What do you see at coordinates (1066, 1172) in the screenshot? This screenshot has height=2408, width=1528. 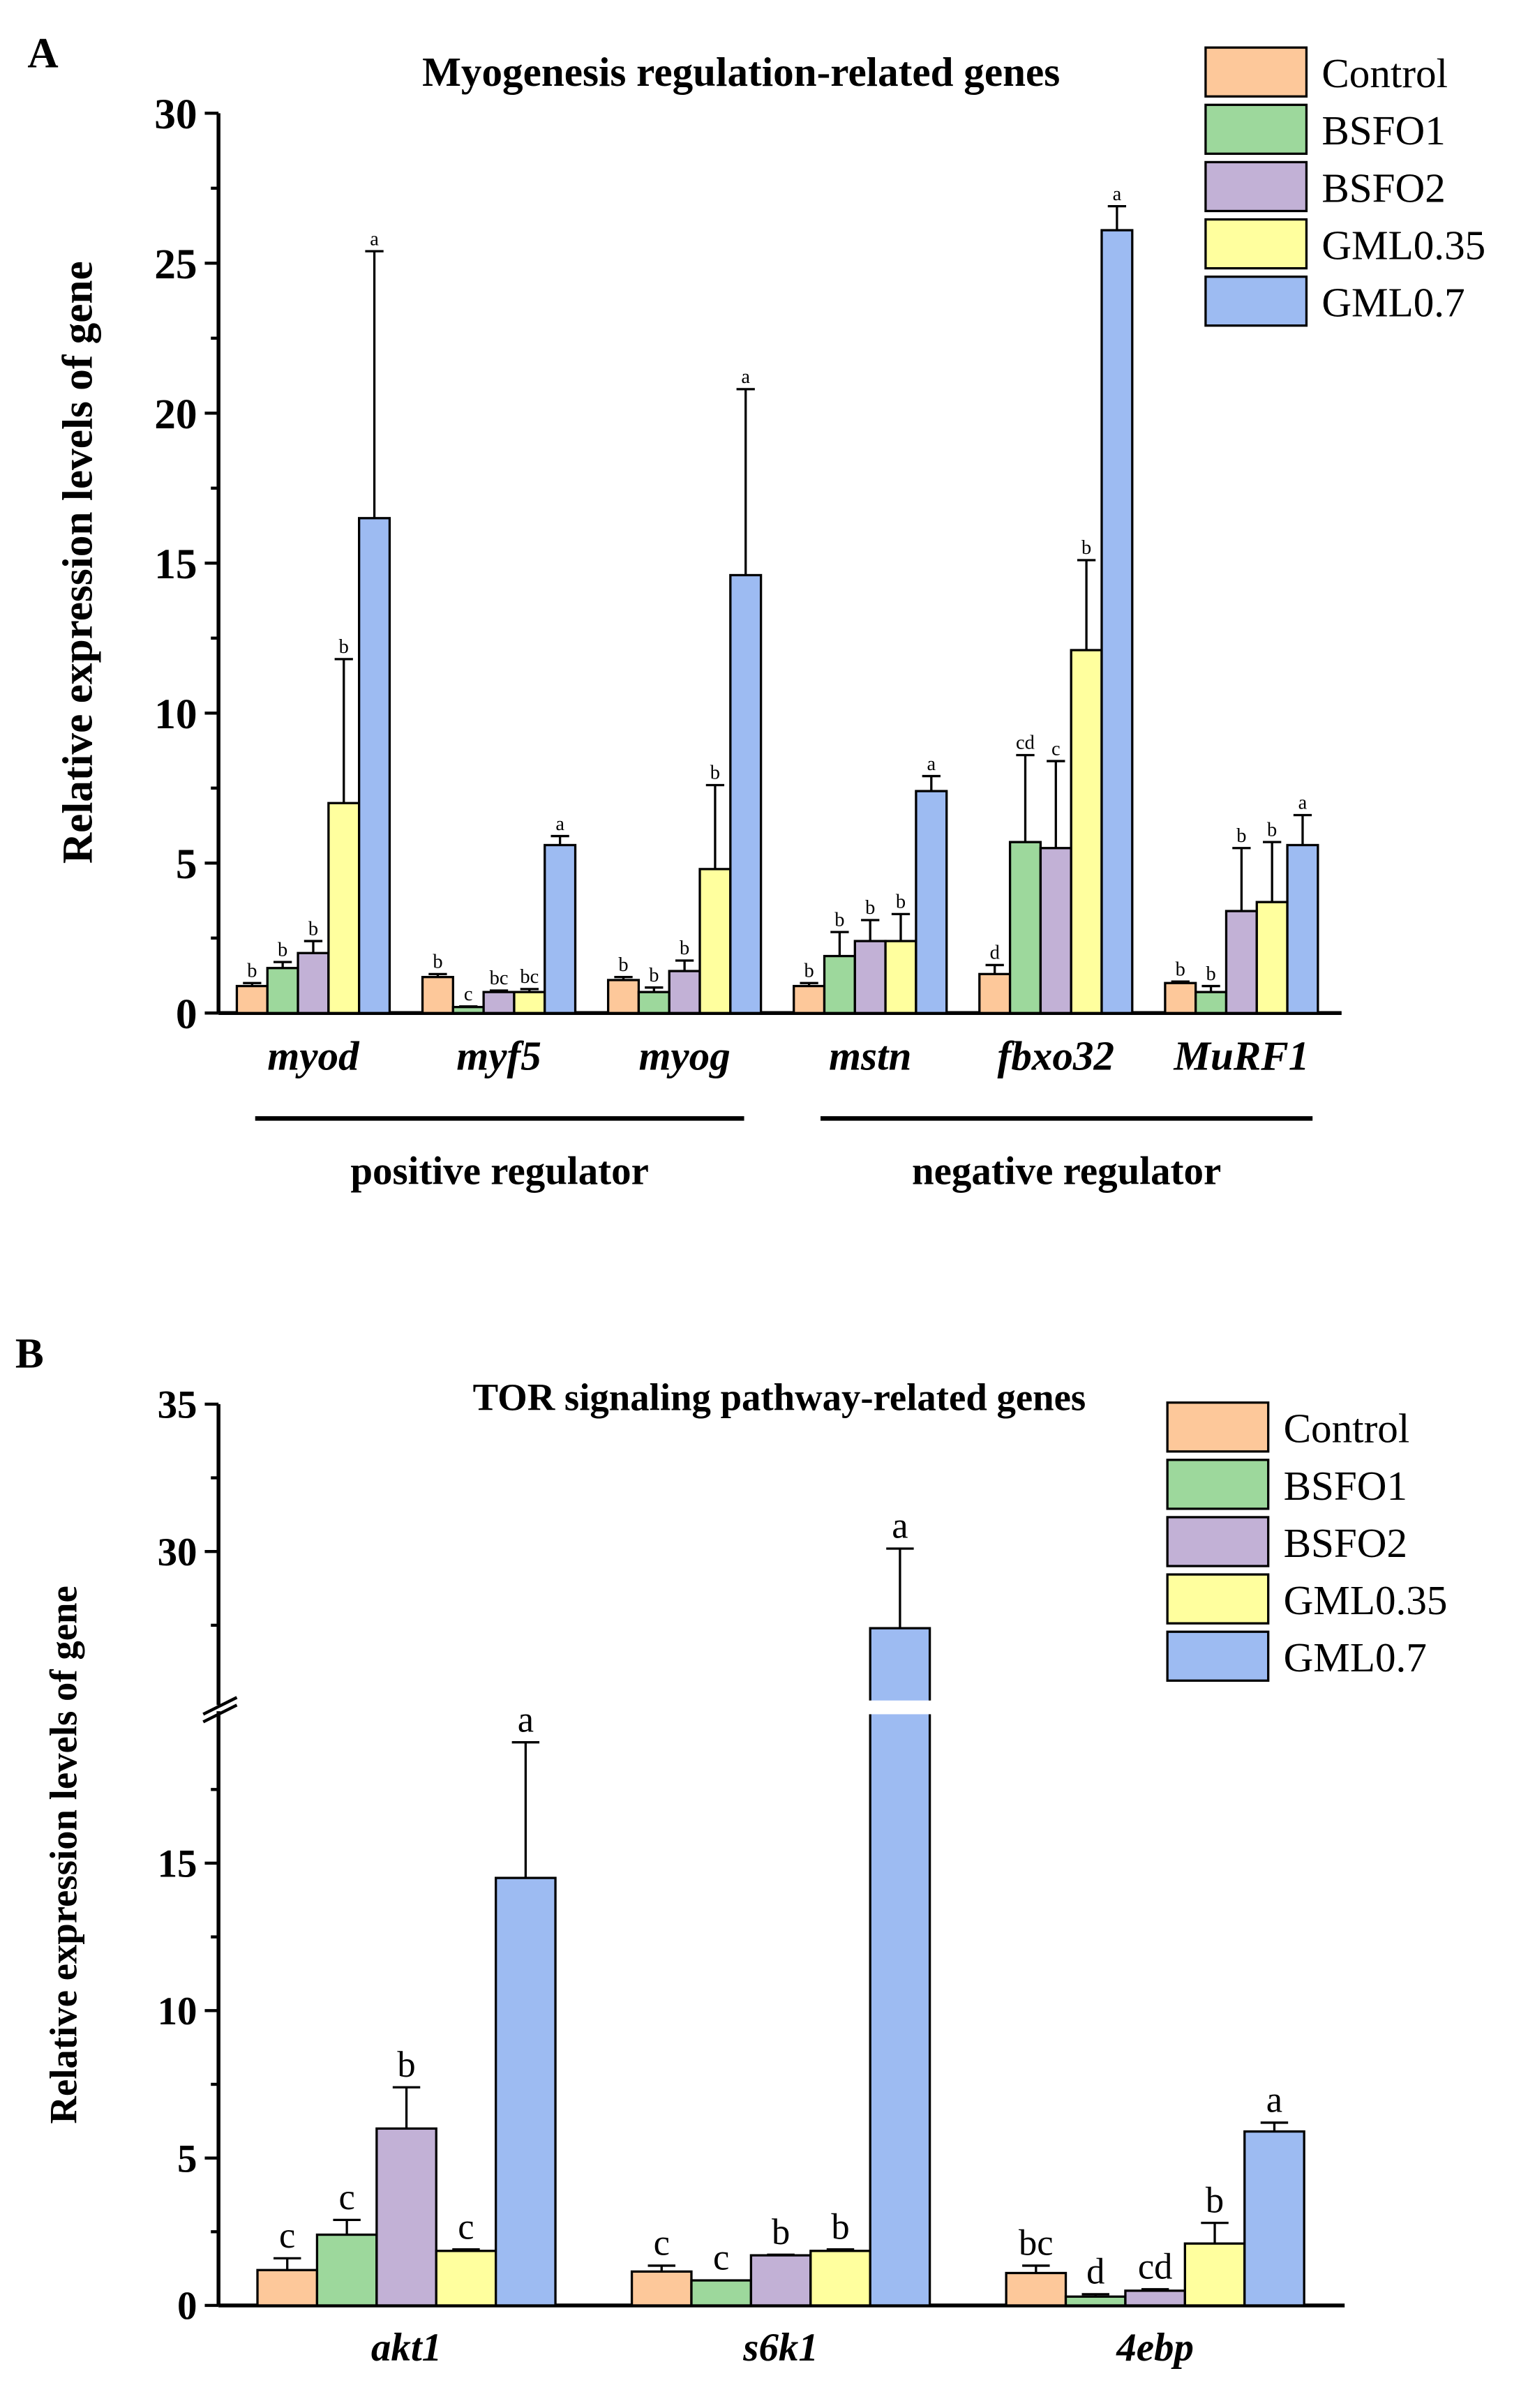 I see `group-label: negative regulator` at bounding box center [1066, 1172].